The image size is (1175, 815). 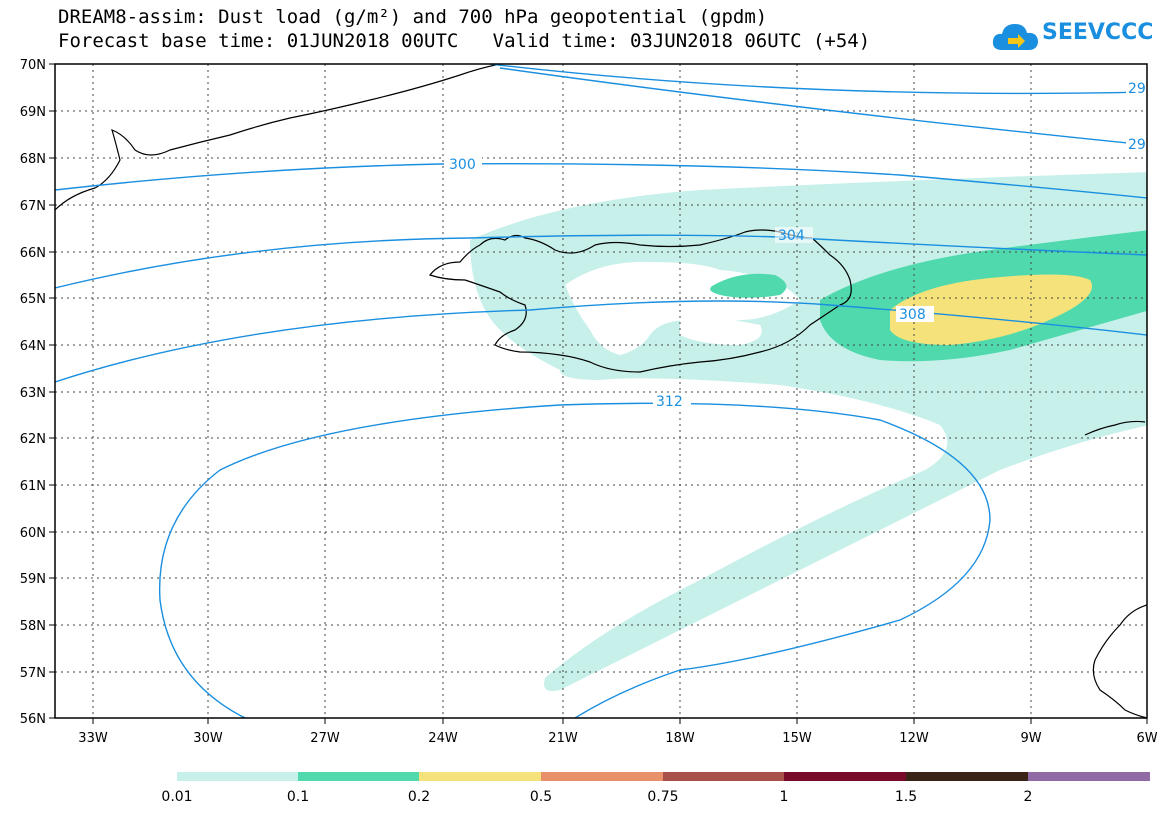 I want to click on lon-label: 6W, so click(x=1146, y=738).